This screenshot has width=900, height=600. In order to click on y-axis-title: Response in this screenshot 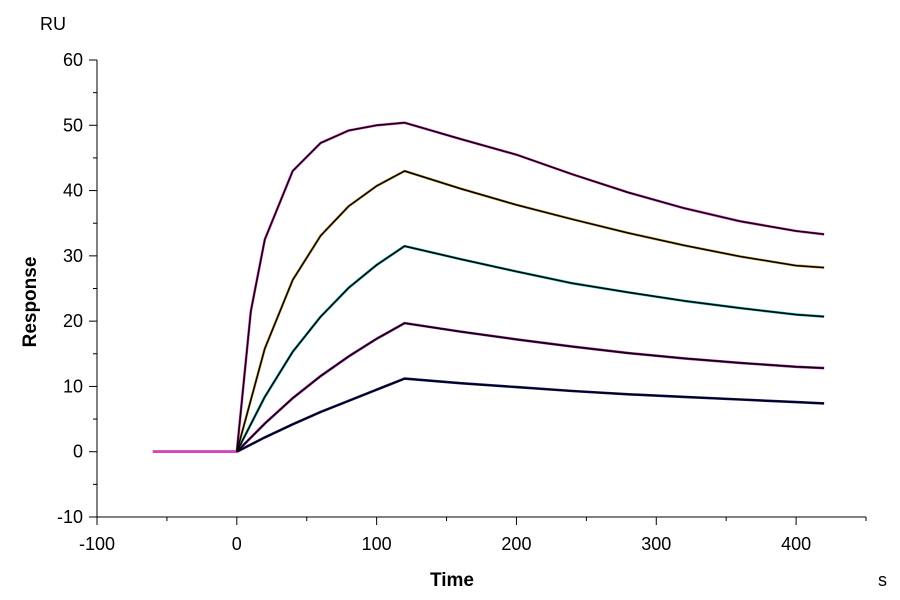, I will do `click(30, 302)`.